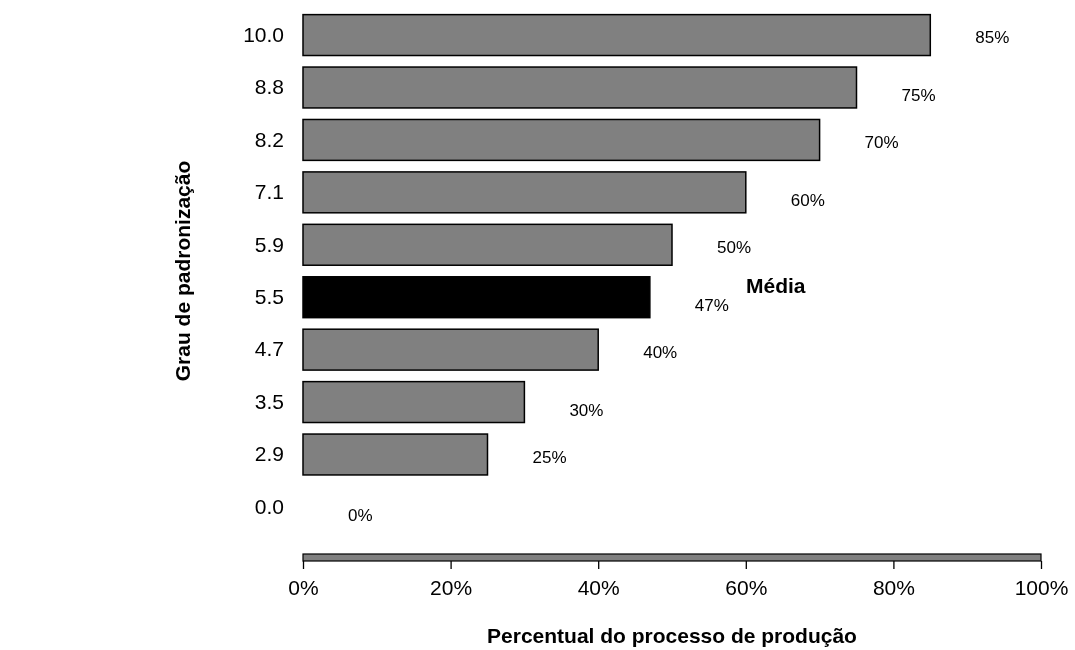 This screenshot has height=650, width=1075. I want to click on data-label: 47%, so click(711, 306).